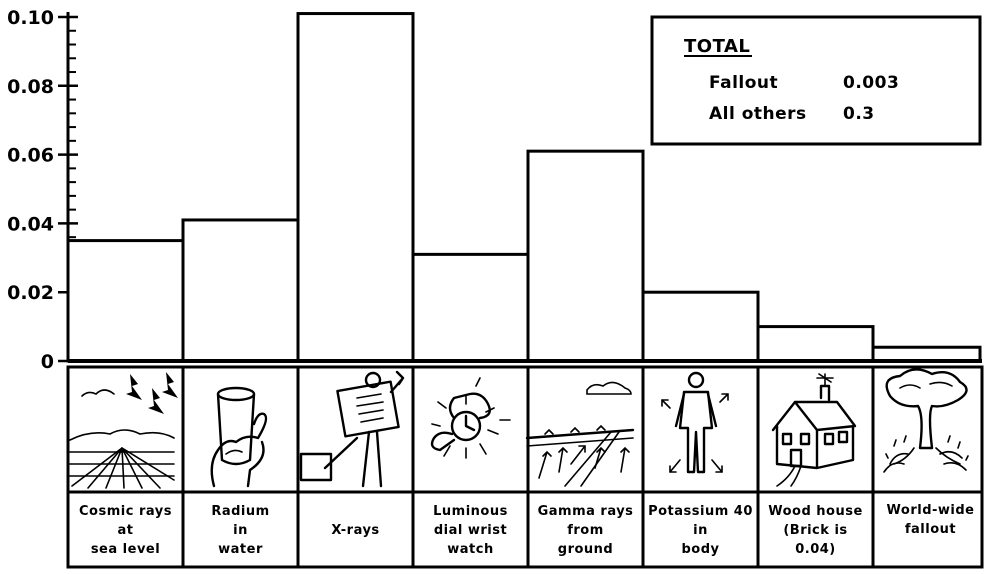 The width and height of the screenshot is (1000, 574). I want to click on category-label: Radium in water, so click(240, 530).